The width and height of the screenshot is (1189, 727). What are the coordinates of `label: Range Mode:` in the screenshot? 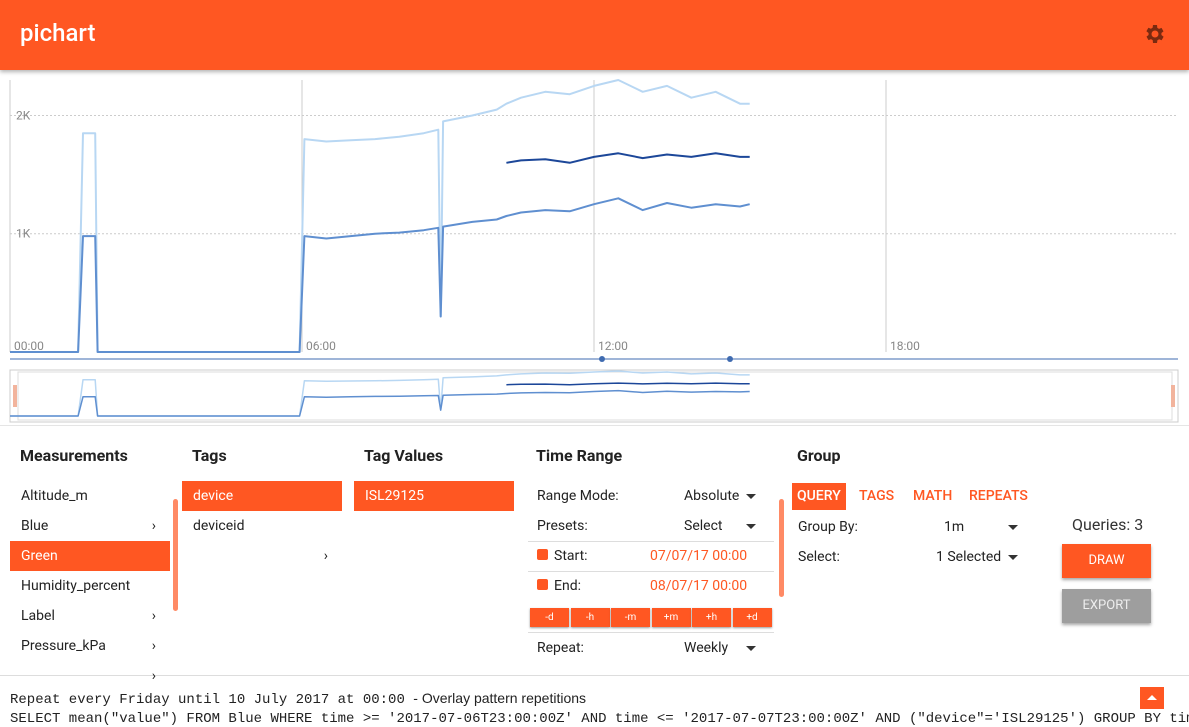 It's located at (578, 496).